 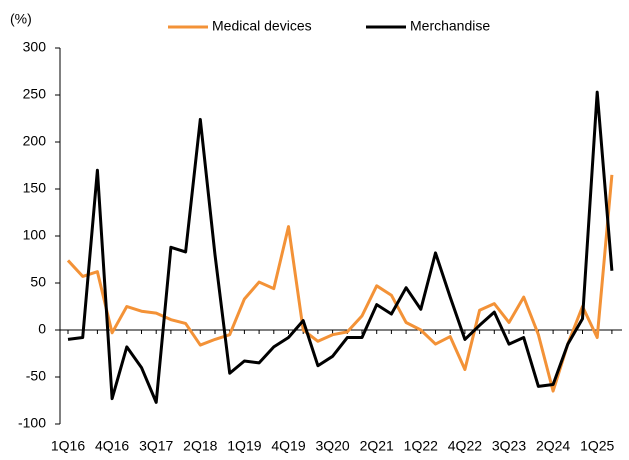 I want to click on x-tick-label: 4Q16, so click(x=112, y=446).